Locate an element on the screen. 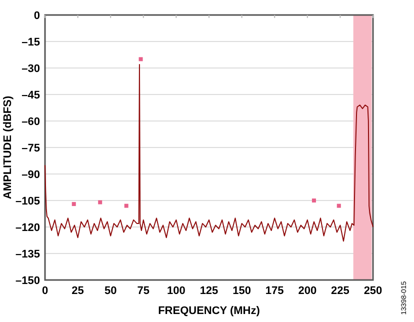 This screenshot has height=322, width=414. y-tick-label: 0 is located at coordinates (37, 16).